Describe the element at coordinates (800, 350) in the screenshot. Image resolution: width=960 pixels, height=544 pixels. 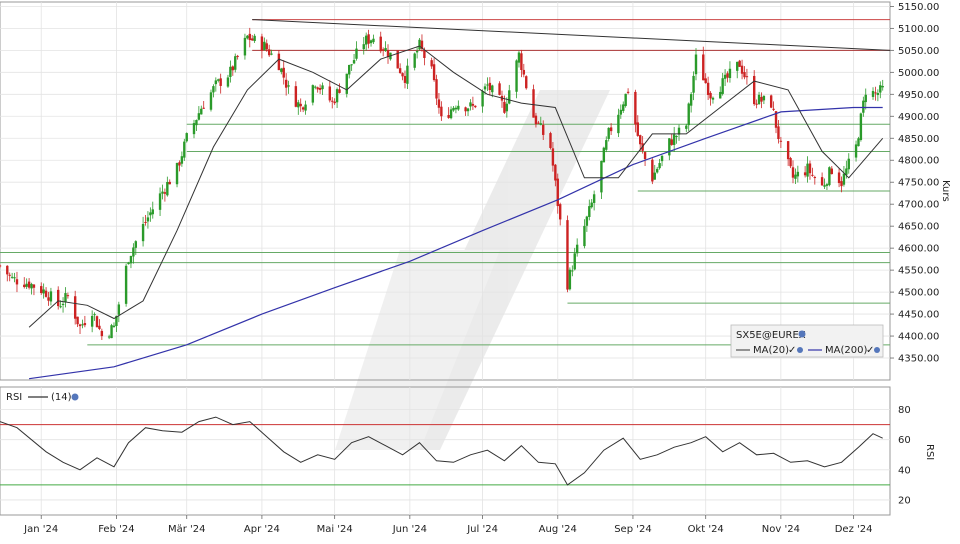
I see `legend-ma20-info-icon` at that location.